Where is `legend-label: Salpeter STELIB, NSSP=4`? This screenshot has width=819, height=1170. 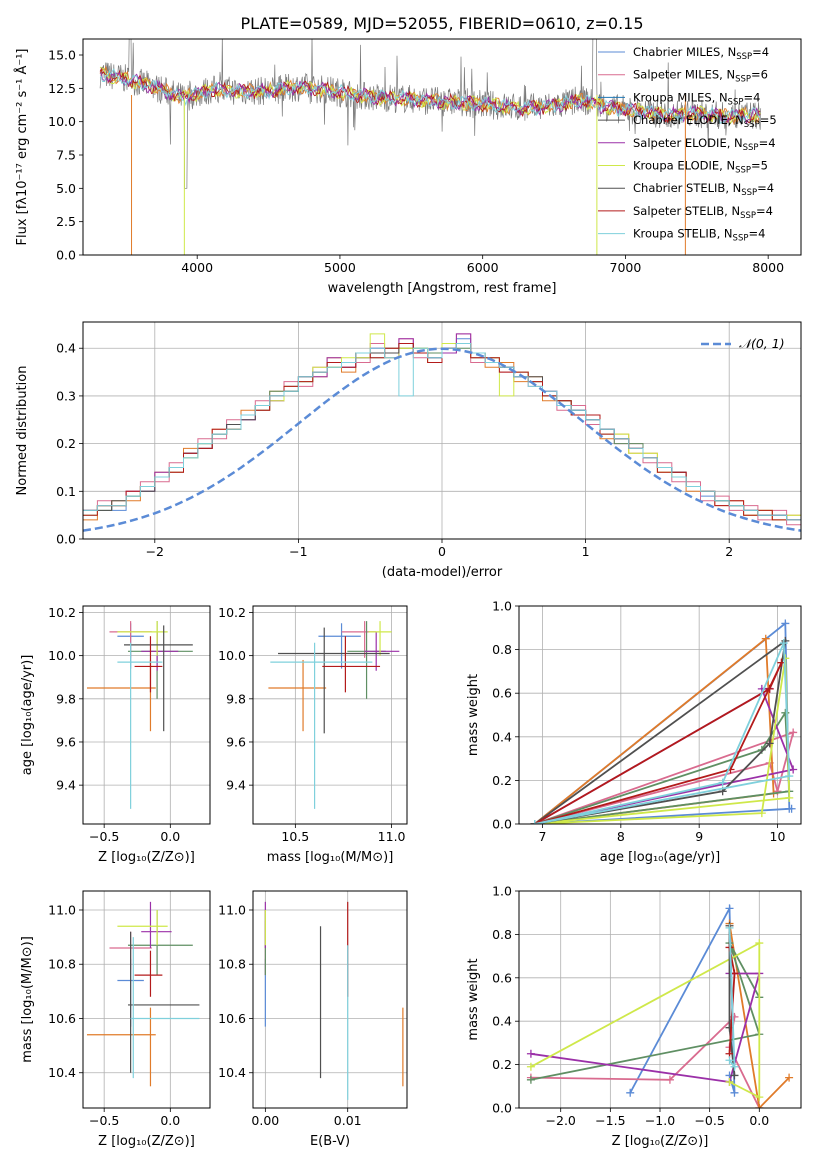
legend-label: Salpeter STELIB, NSSP=4 is located at coordinates (703, 212).